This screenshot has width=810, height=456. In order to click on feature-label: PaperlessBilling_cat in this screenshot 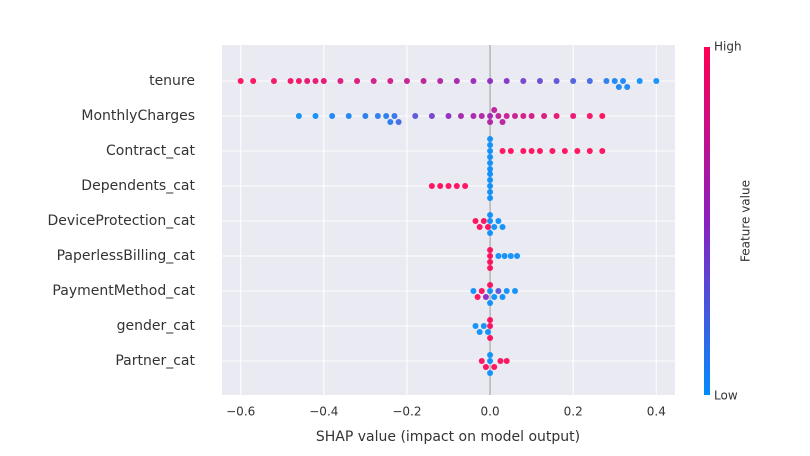, I will do `click(126, 256)`.